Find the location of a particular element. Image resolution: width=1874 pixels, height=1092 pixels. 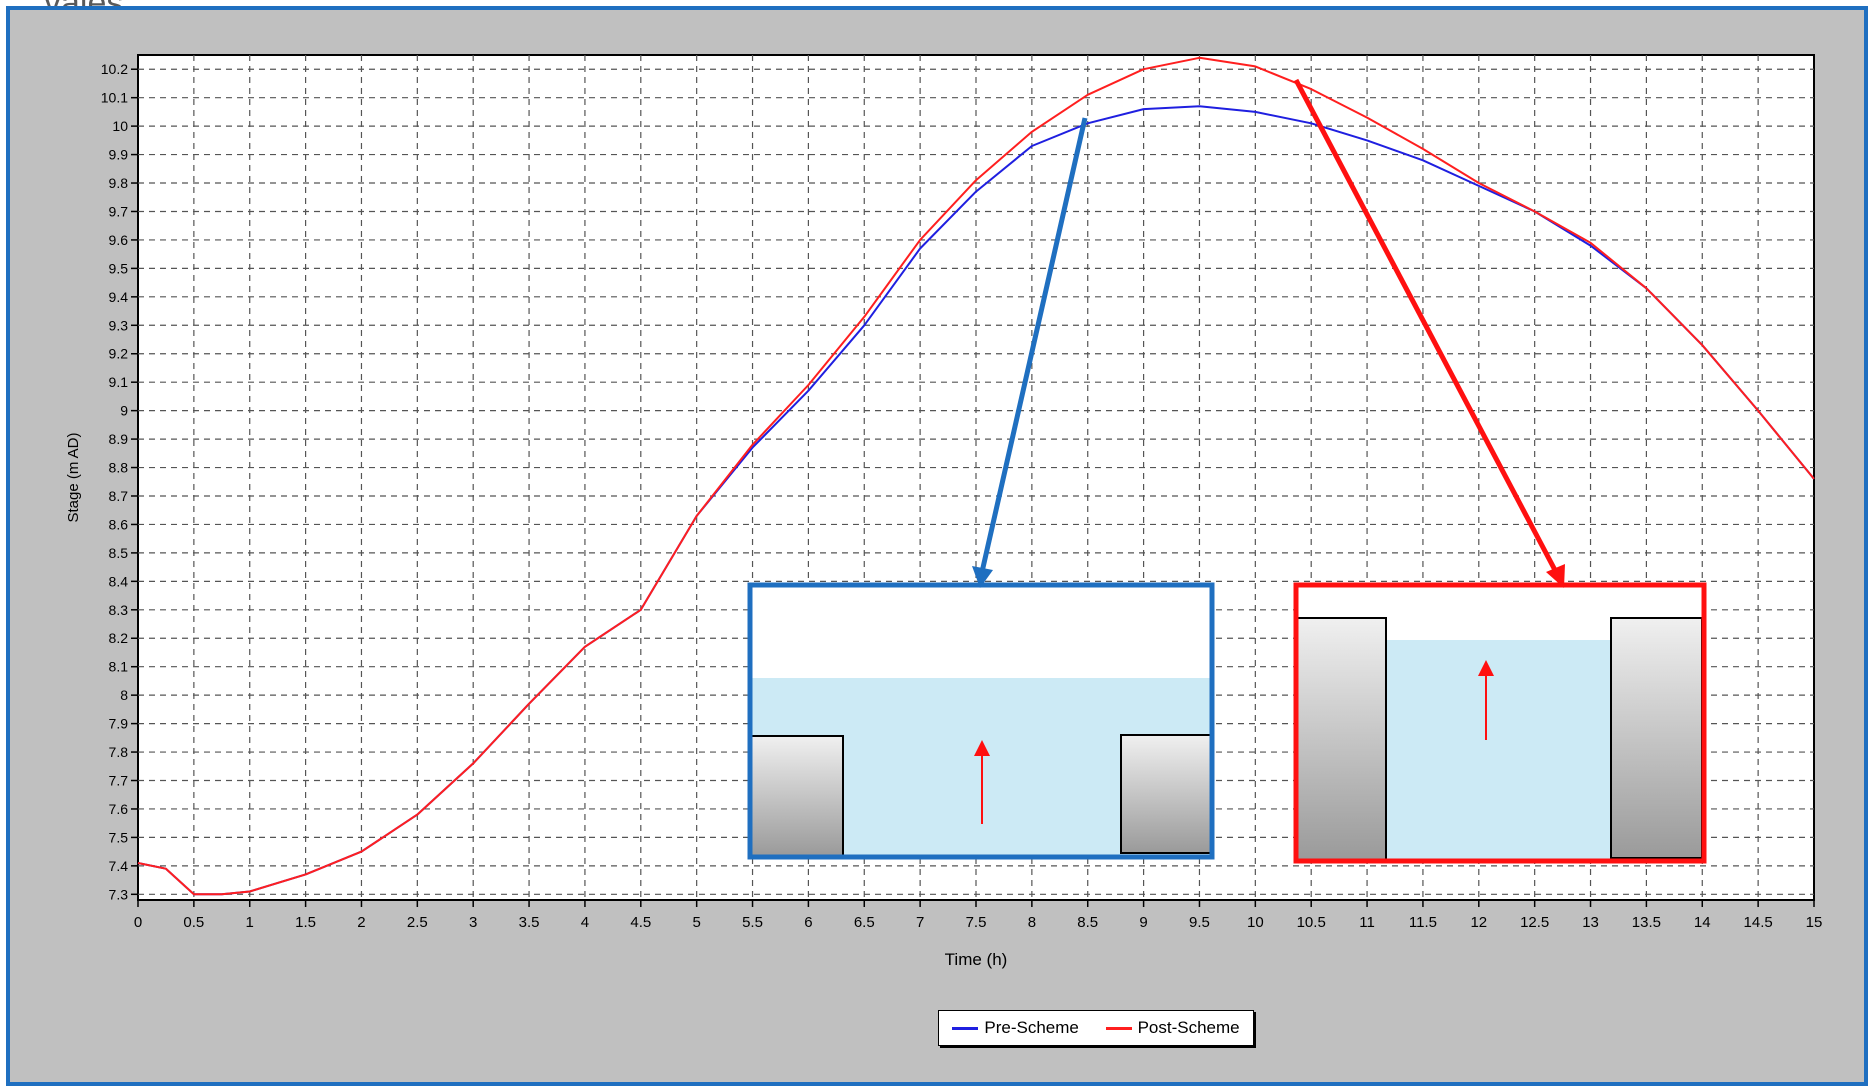

x-tick-label: 14 is located at coordinates (1702, 922).